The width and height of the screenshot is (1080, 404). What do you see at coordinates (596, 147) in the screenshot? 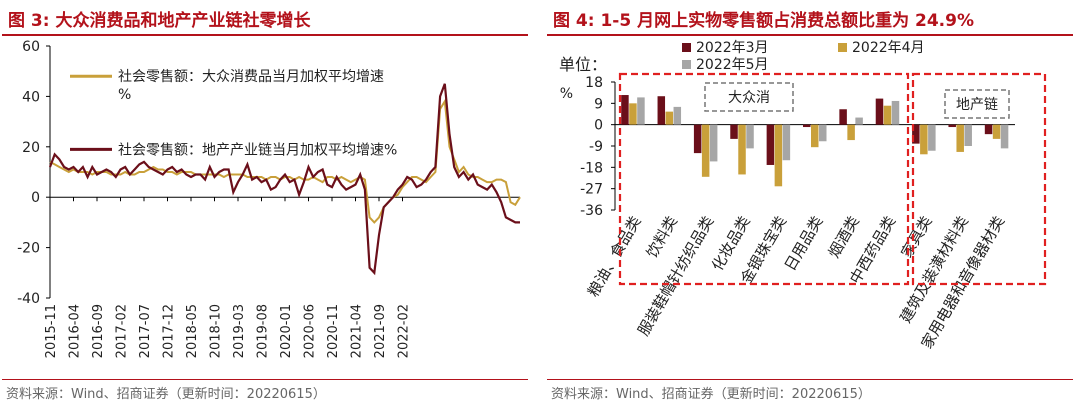
I see `y-tick-label: -9` at bounding box center [596, 147].